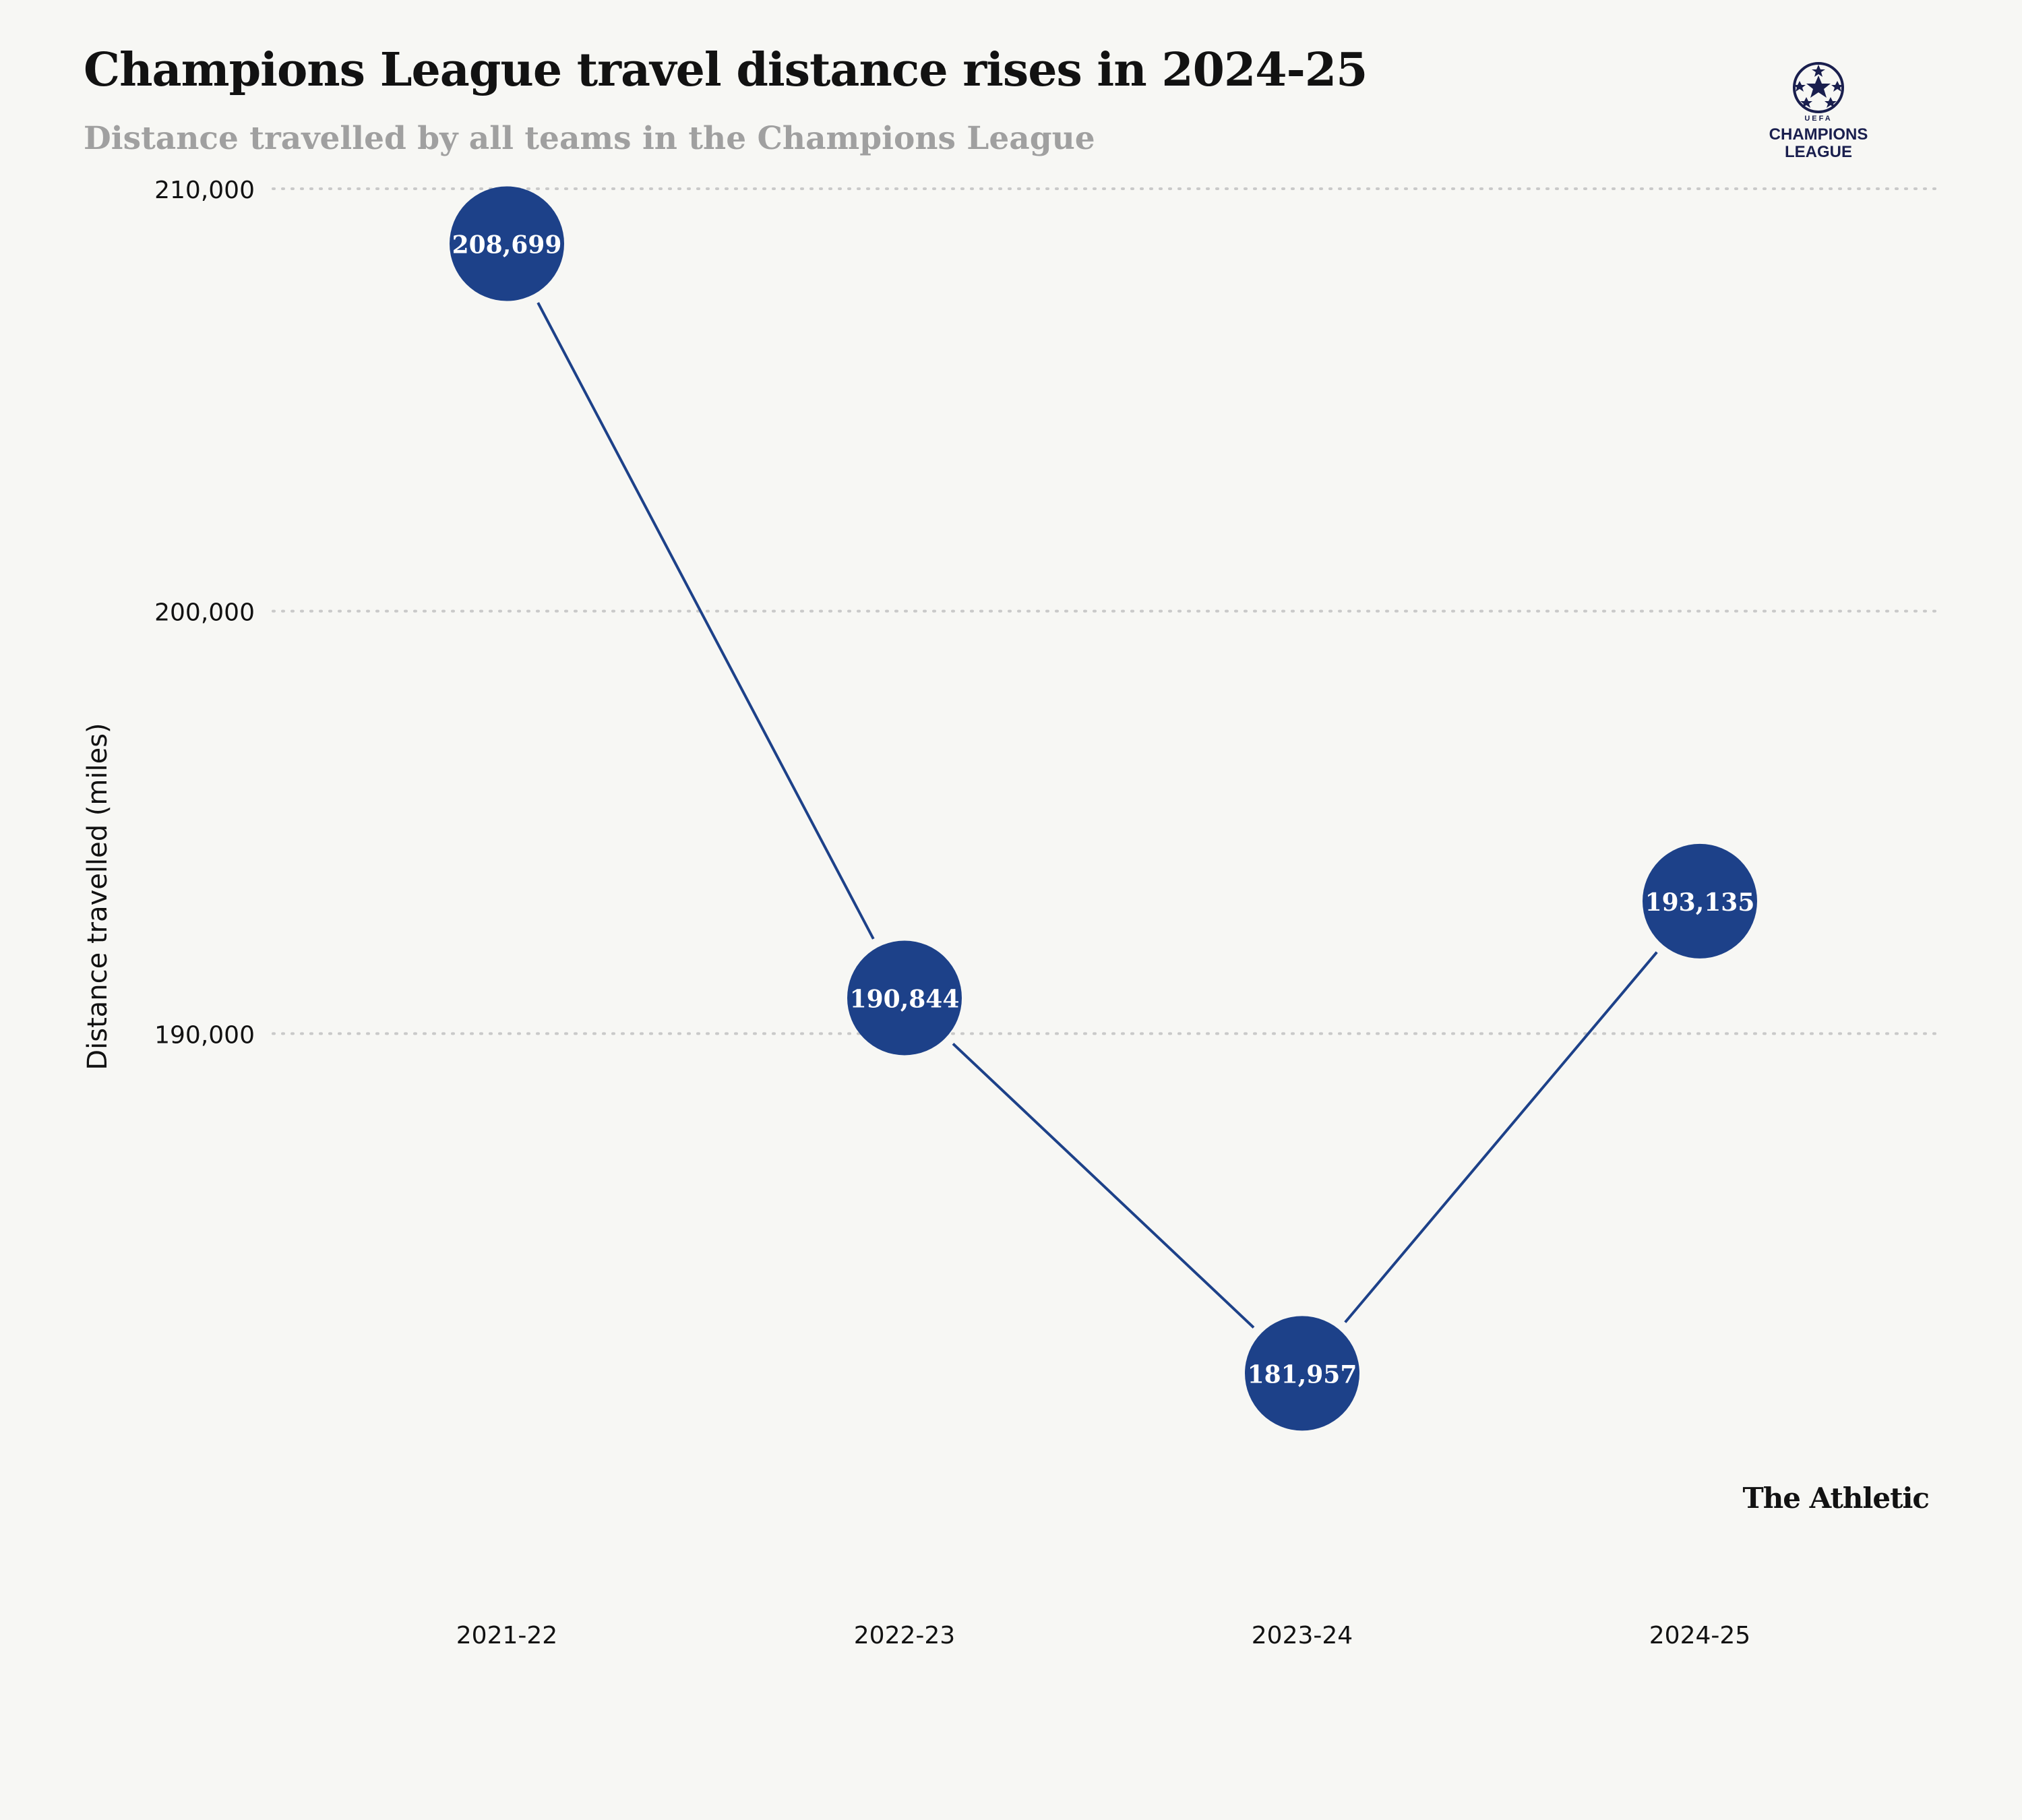 This screenshot has width=2022, height=1820. Describe the element at coordinates (1700, 1636) in the screenshot. I see `x-tick-label: 2024-25` at that location.